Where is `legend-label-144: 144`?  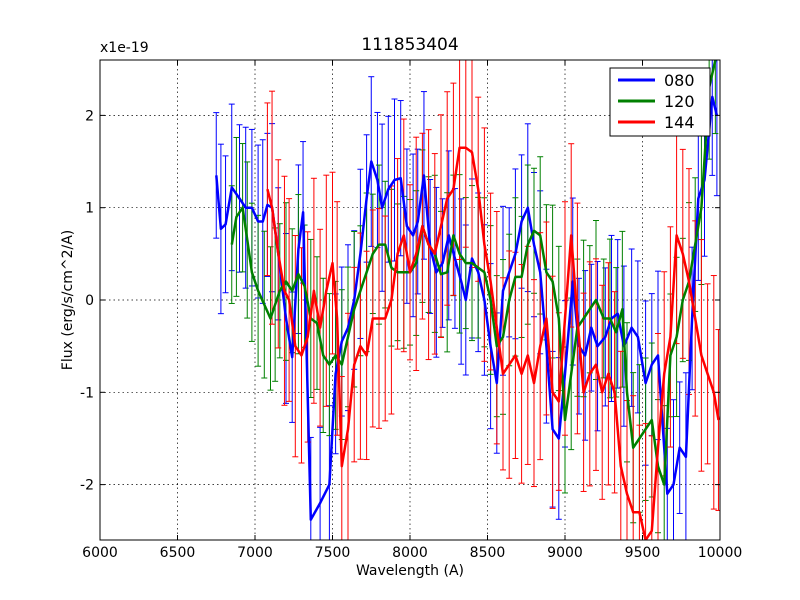
legend-label-144: 144 is located at coordinates (679, 122).